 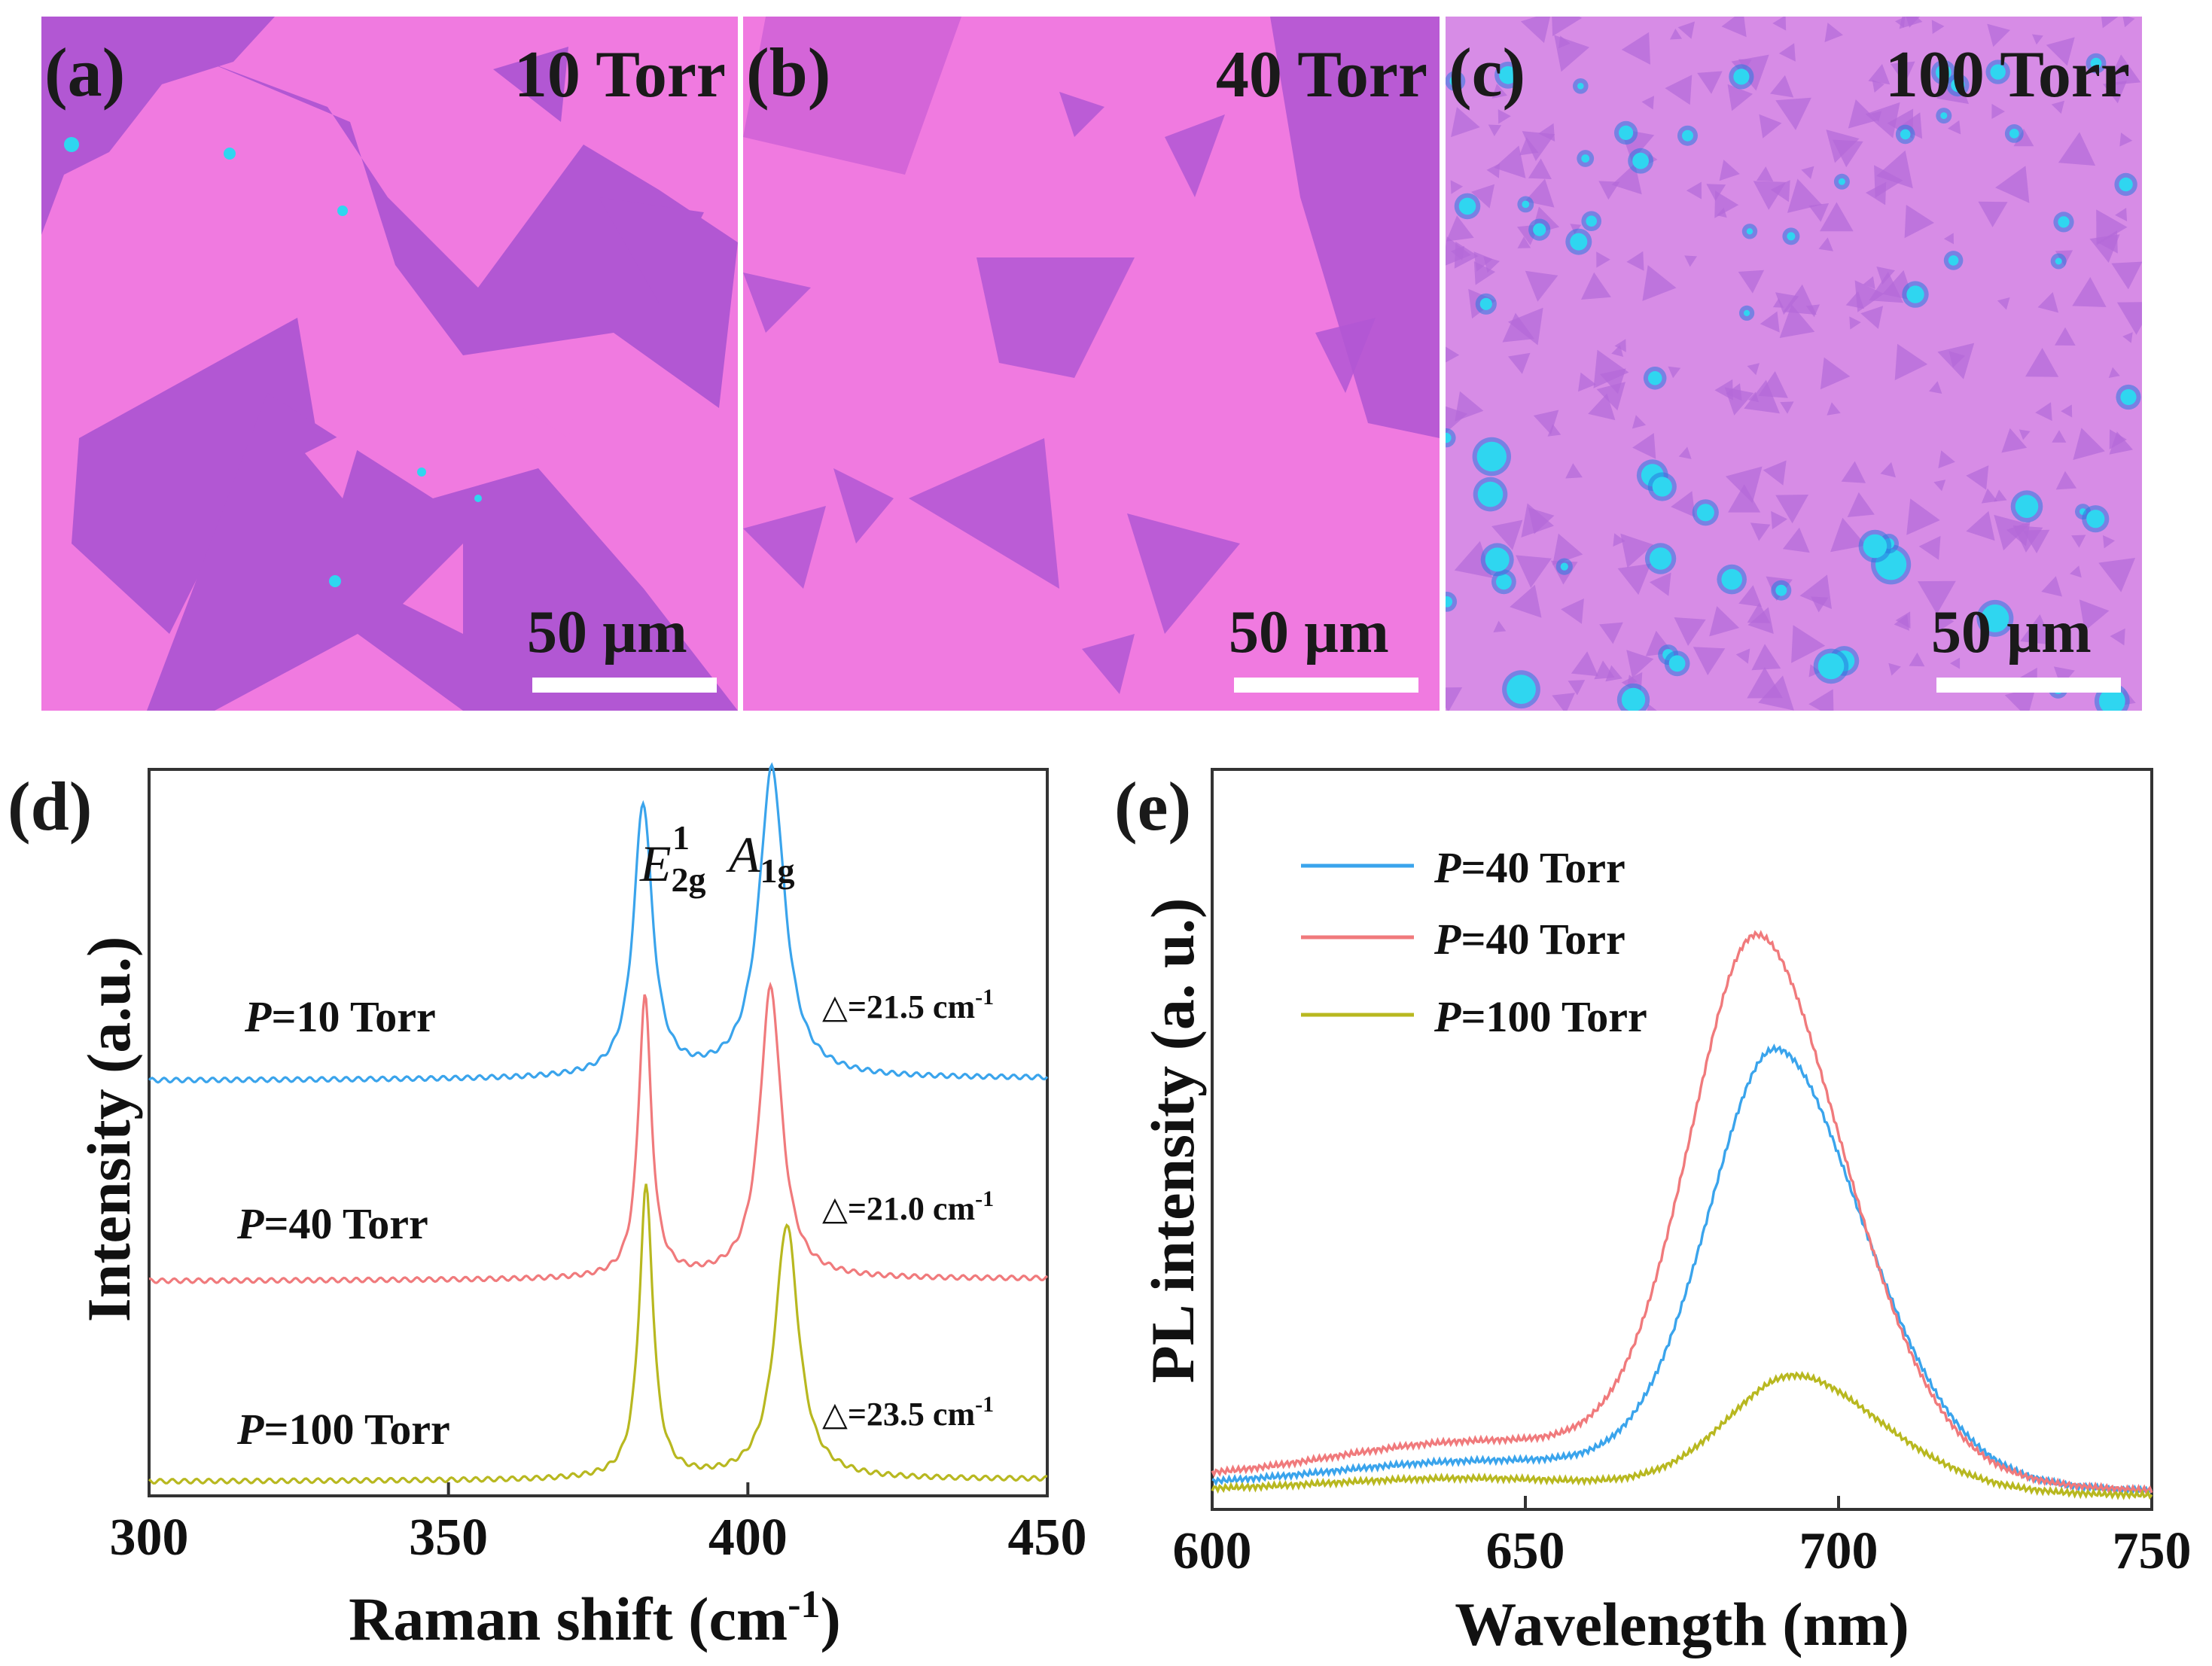 What do you see at coordinates (357, 1430) in the screenshot?
I see `raman-label-100-rest: =100 Torr` at bounding box center [357, 1430].